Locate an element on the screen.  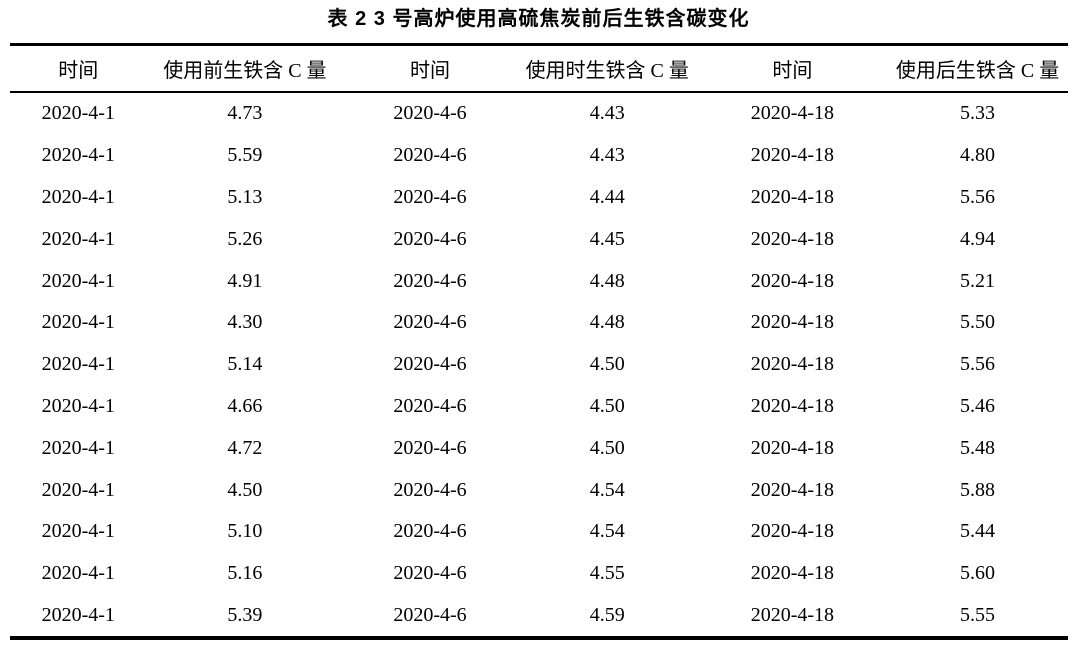
table-cell: 5.13 is located at coordinates (245, 196).